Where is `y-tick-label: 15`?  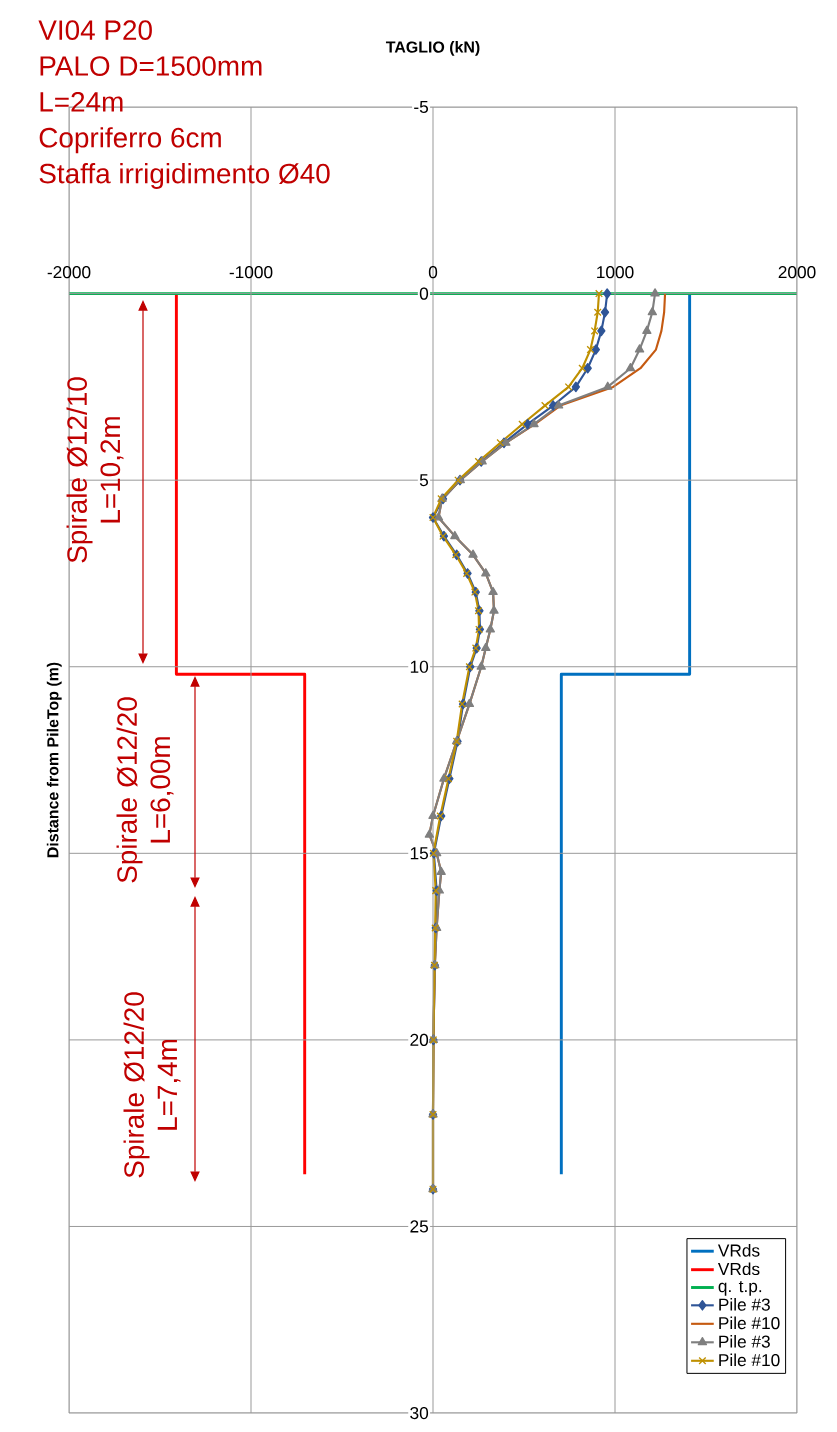 y-tick-label: 15 is located at coordinates (419, 853).